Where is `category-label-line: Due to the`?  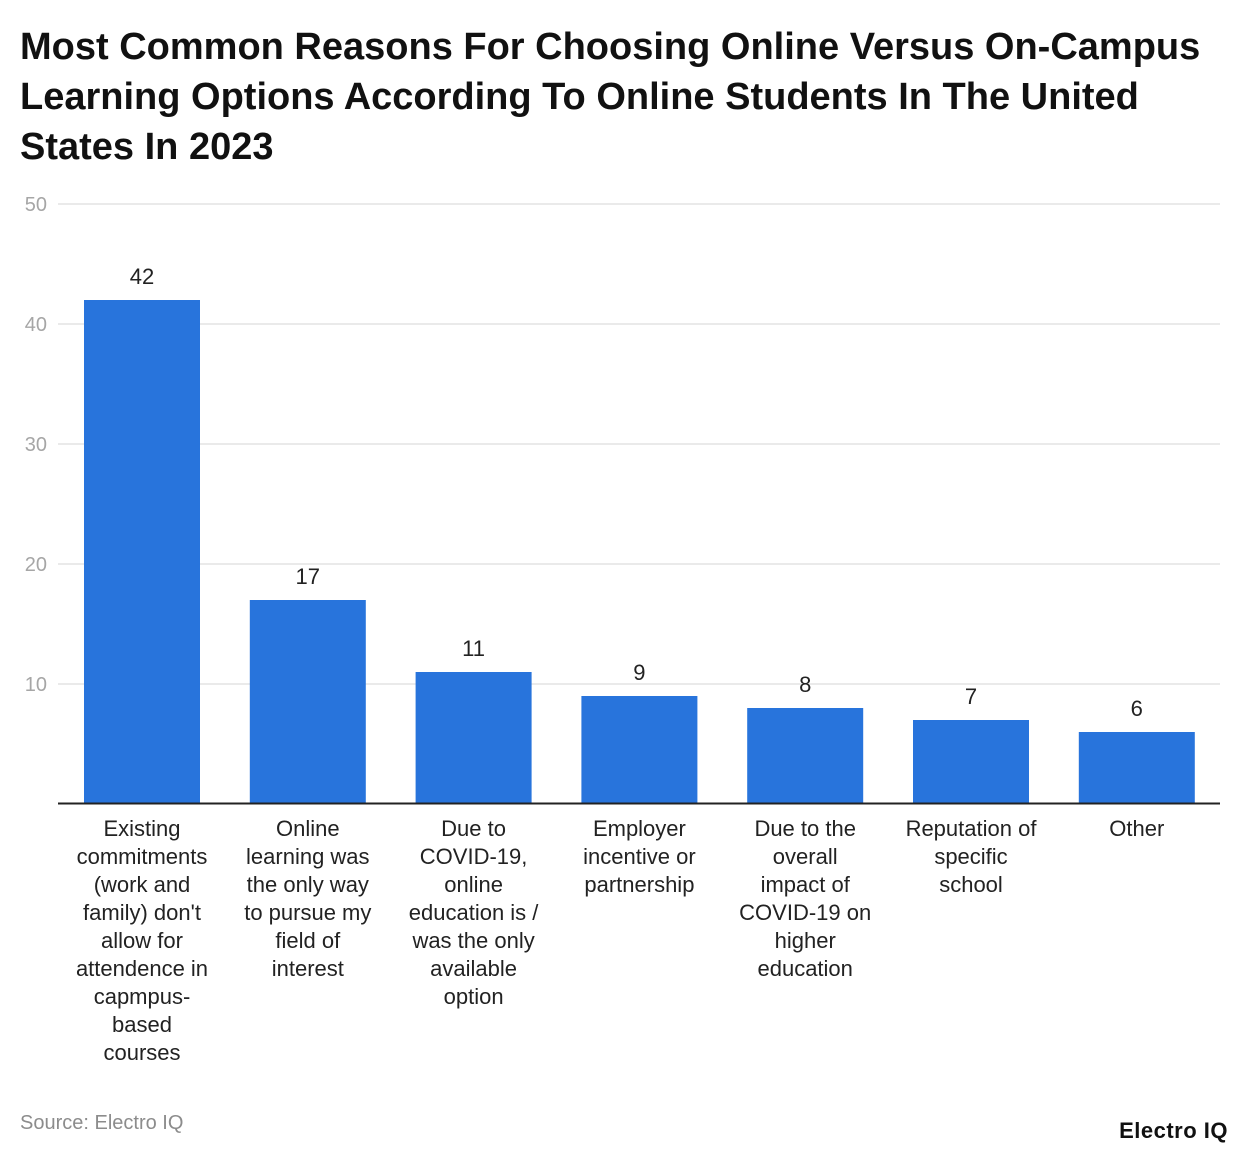 category-label-line: Due to the is located at coordinates (805, 828).